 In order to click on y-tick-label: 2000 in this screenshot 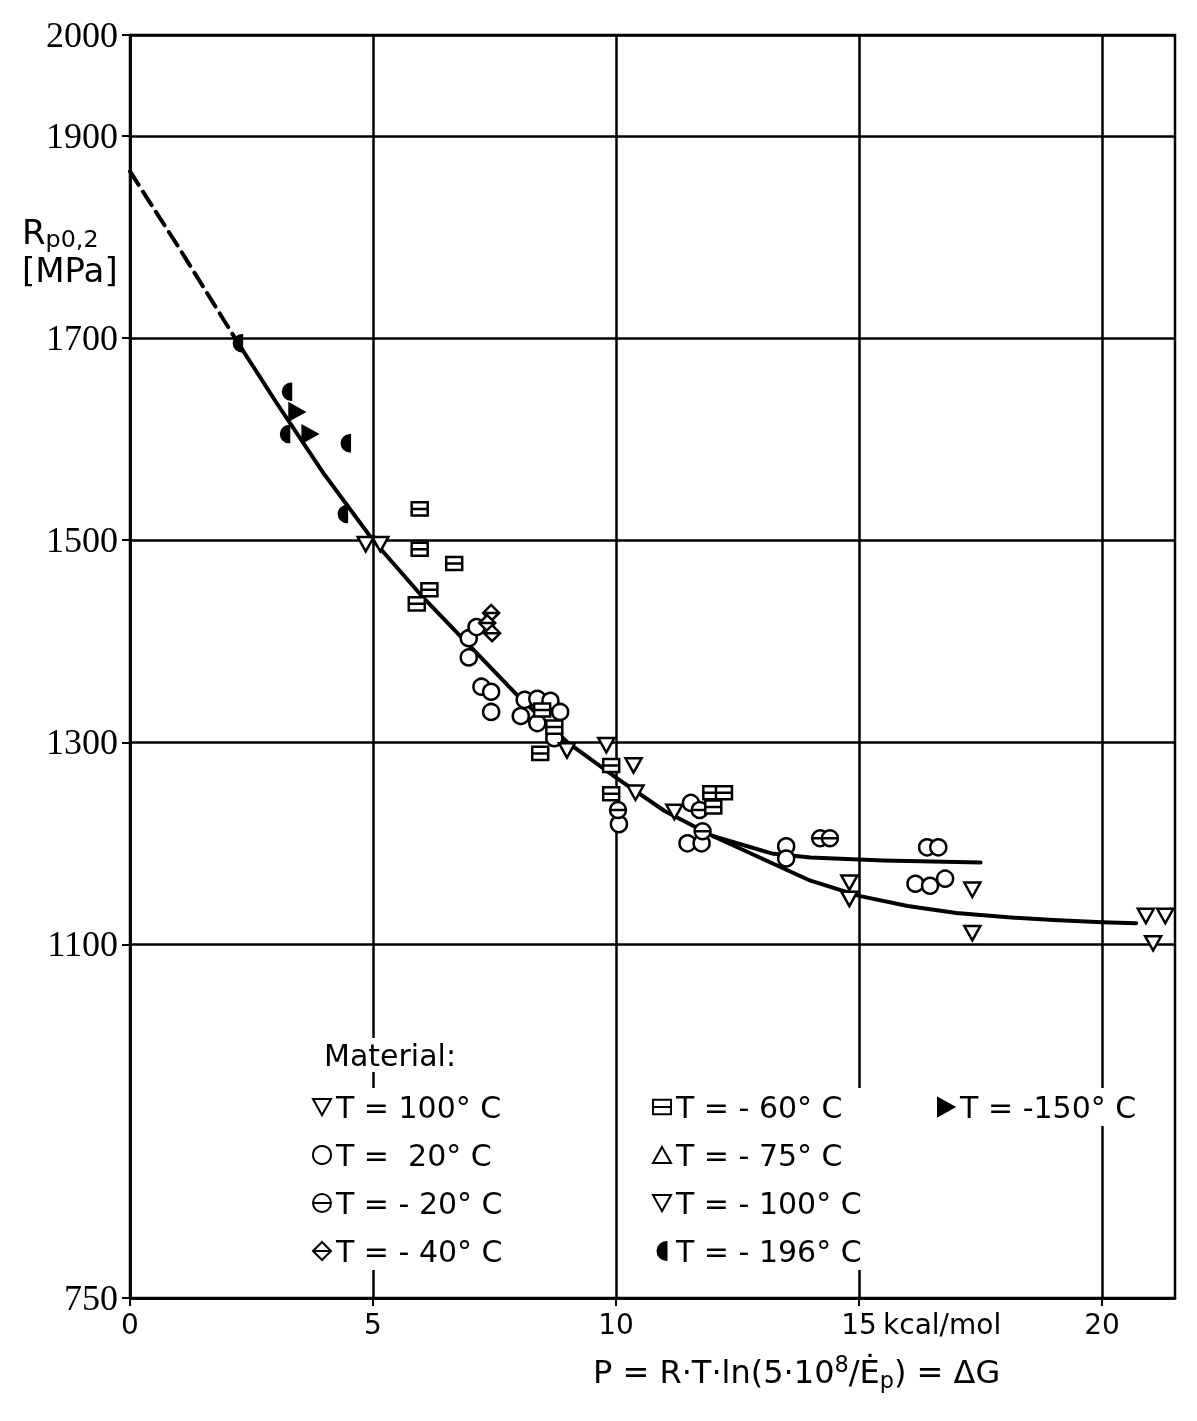, I will do `click(82, 35)`.